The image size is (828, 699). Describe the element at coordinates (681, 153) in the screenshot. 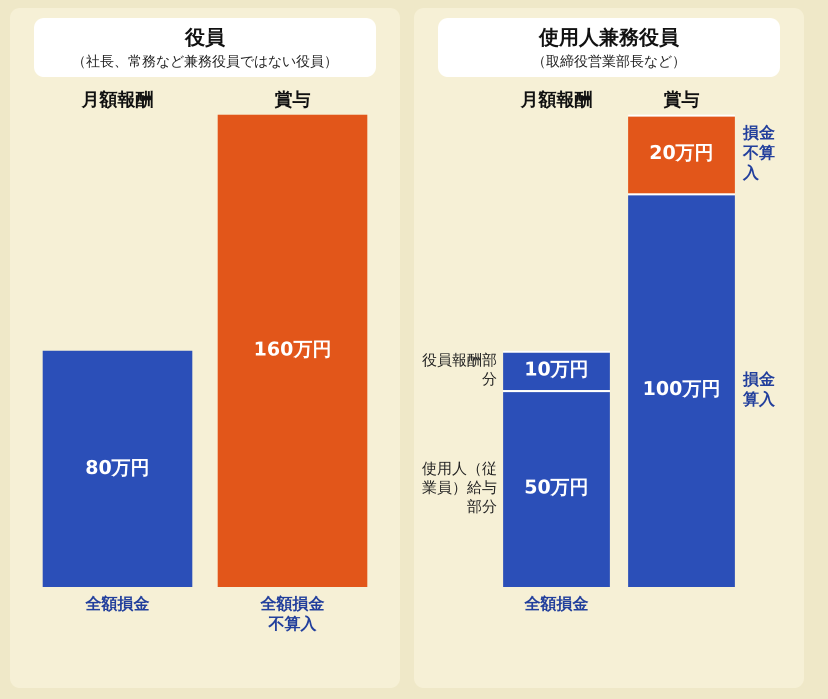

I see `data-label: 20万円` at that location.